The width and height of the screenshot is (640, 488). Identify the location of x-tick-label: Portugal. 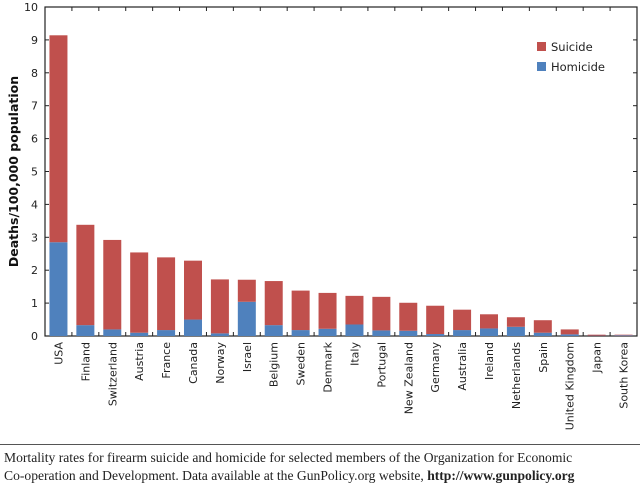
(381, 365).